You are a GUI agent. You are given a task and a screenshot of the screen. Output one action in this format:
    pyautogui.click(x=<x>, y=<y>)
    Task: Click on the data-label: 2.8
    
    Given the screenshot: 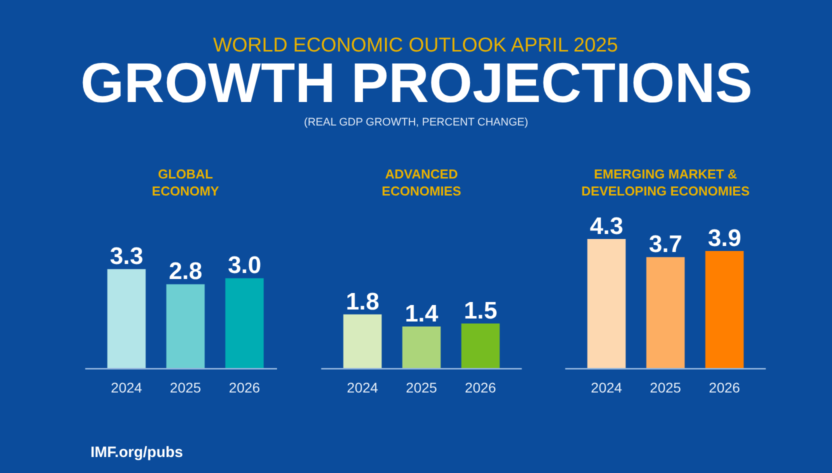 What is the action you would take?
    pyautogui.click(x=185, y=272)
    